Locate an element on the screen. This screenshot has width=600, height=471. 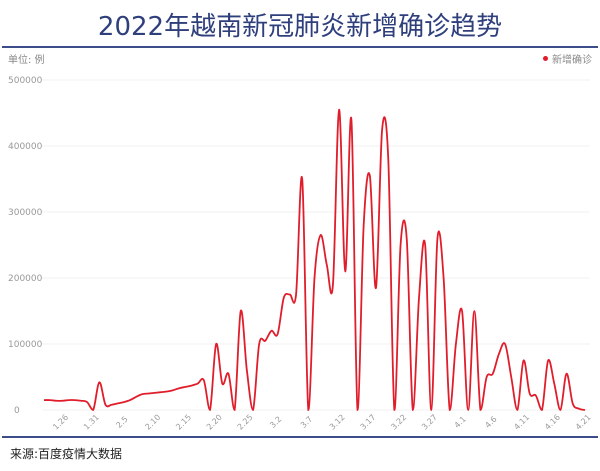
x-tick-label: 3.27 is located at coordinates (429, 422).